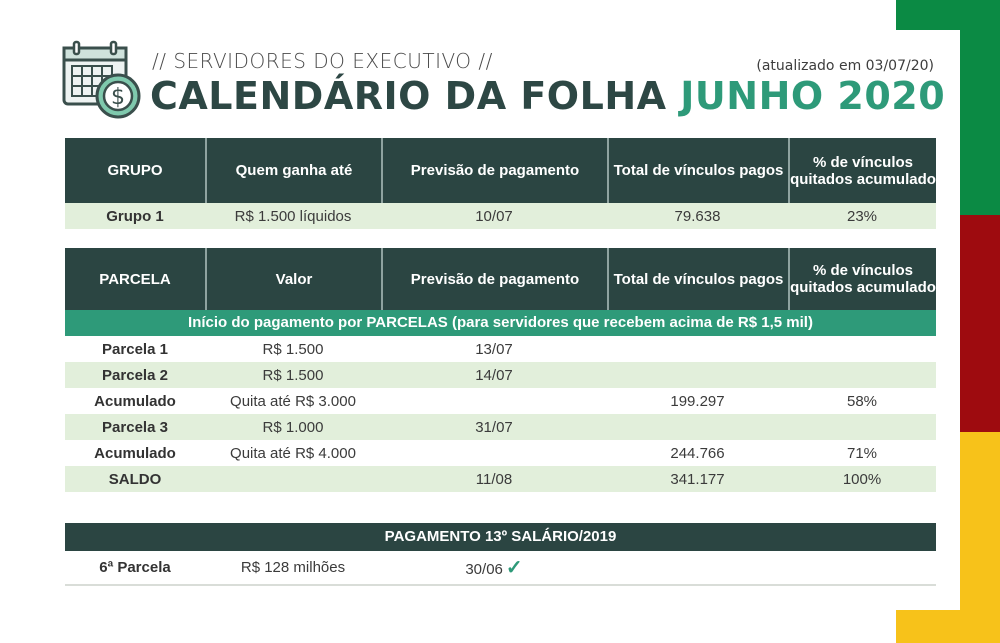 The width and height of the screenshot is (1000, 643). Describe the element at coordinates (293, 170) in the screenshot. I see `header-cell: Quem ganha até` at that location.